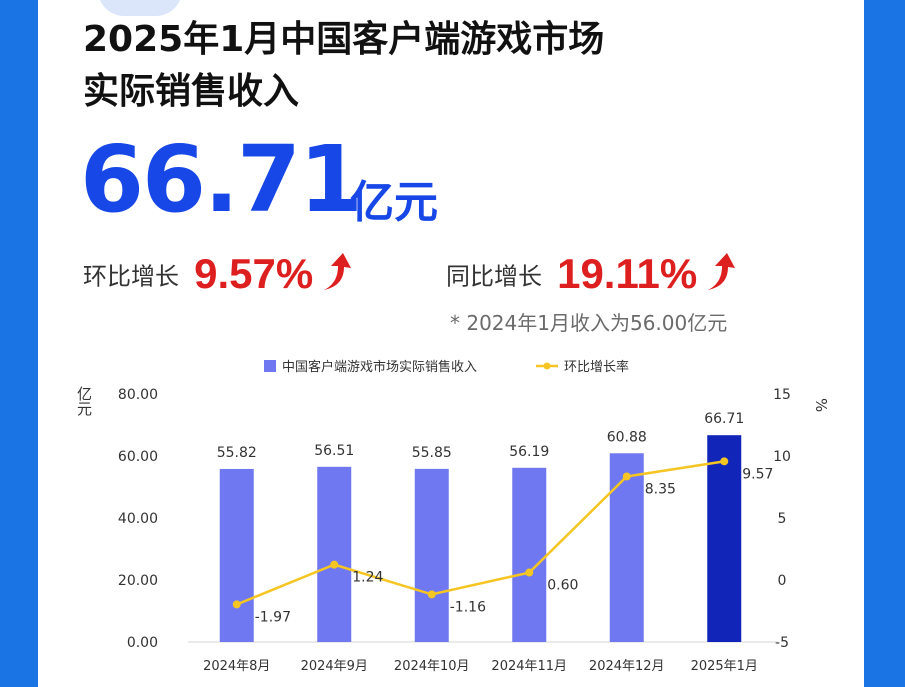 The image size is (905, 687). I want to click on y-right-tick-label: 0, so click(782, 581).